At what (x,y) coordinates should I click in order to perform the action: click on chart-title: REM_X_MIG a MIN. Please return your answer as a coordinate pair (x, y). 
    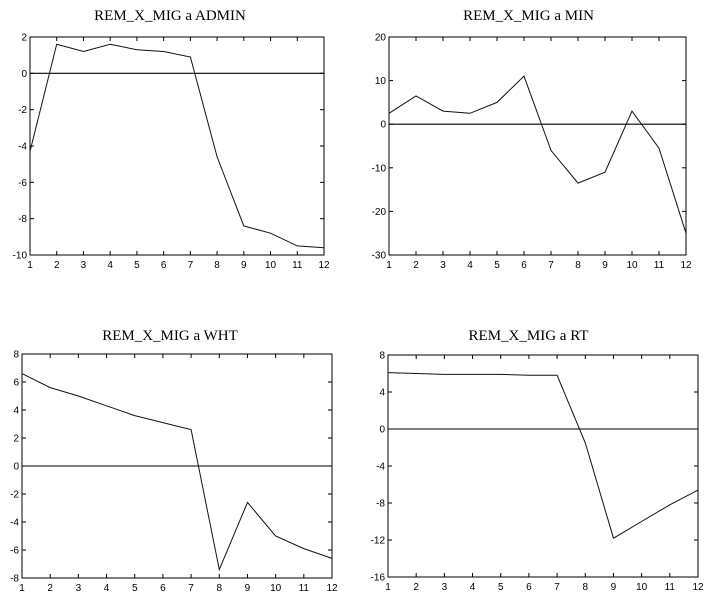
    Looking at the image, I should click on (528, 16).